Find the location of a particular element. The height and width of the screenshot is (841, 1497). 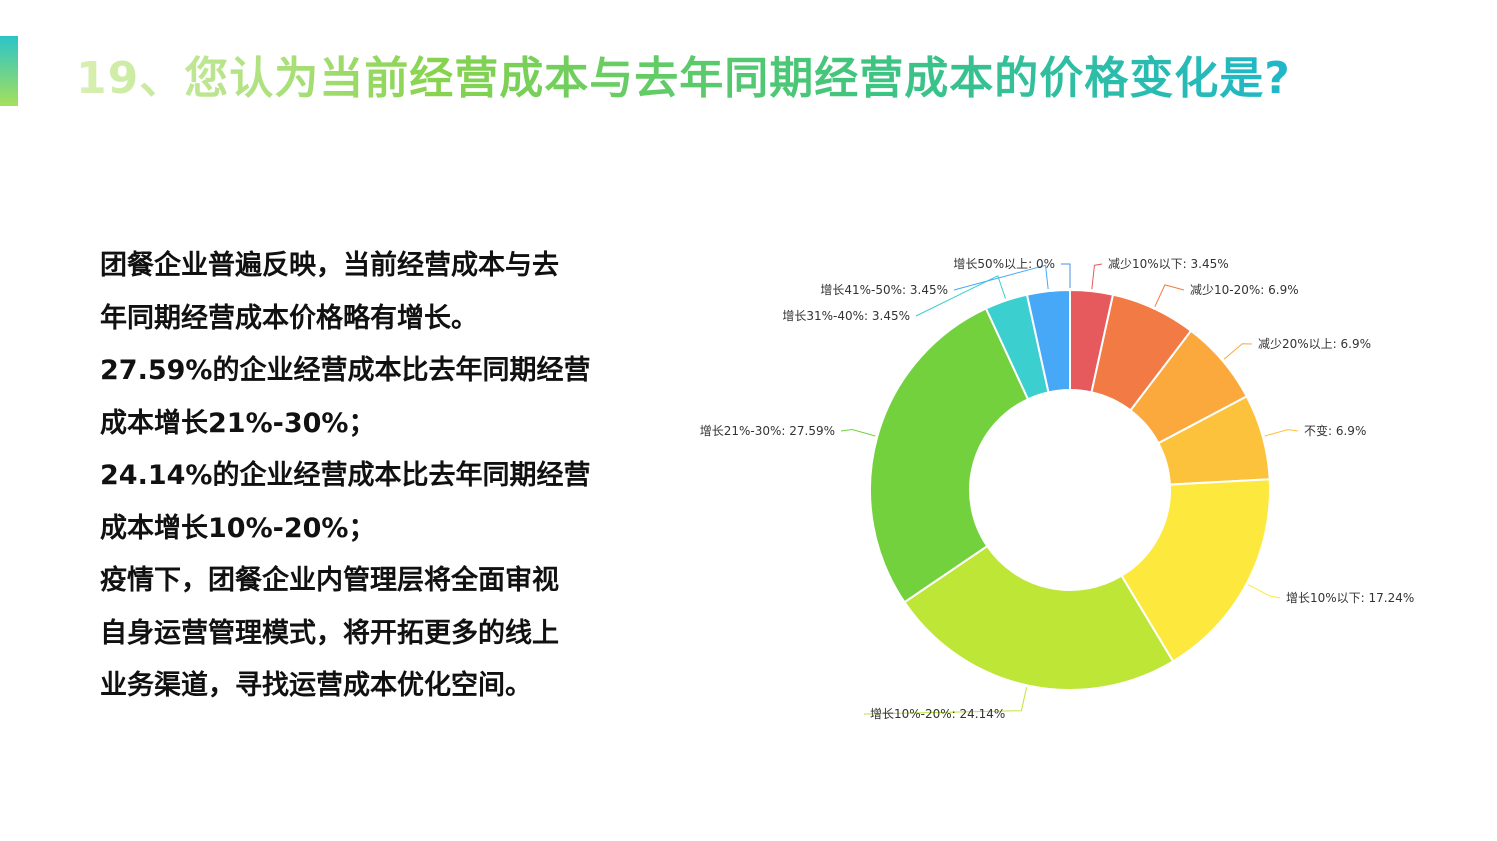

summary-line: 成本增长10%-20%； is located at coordinates (238, 528).